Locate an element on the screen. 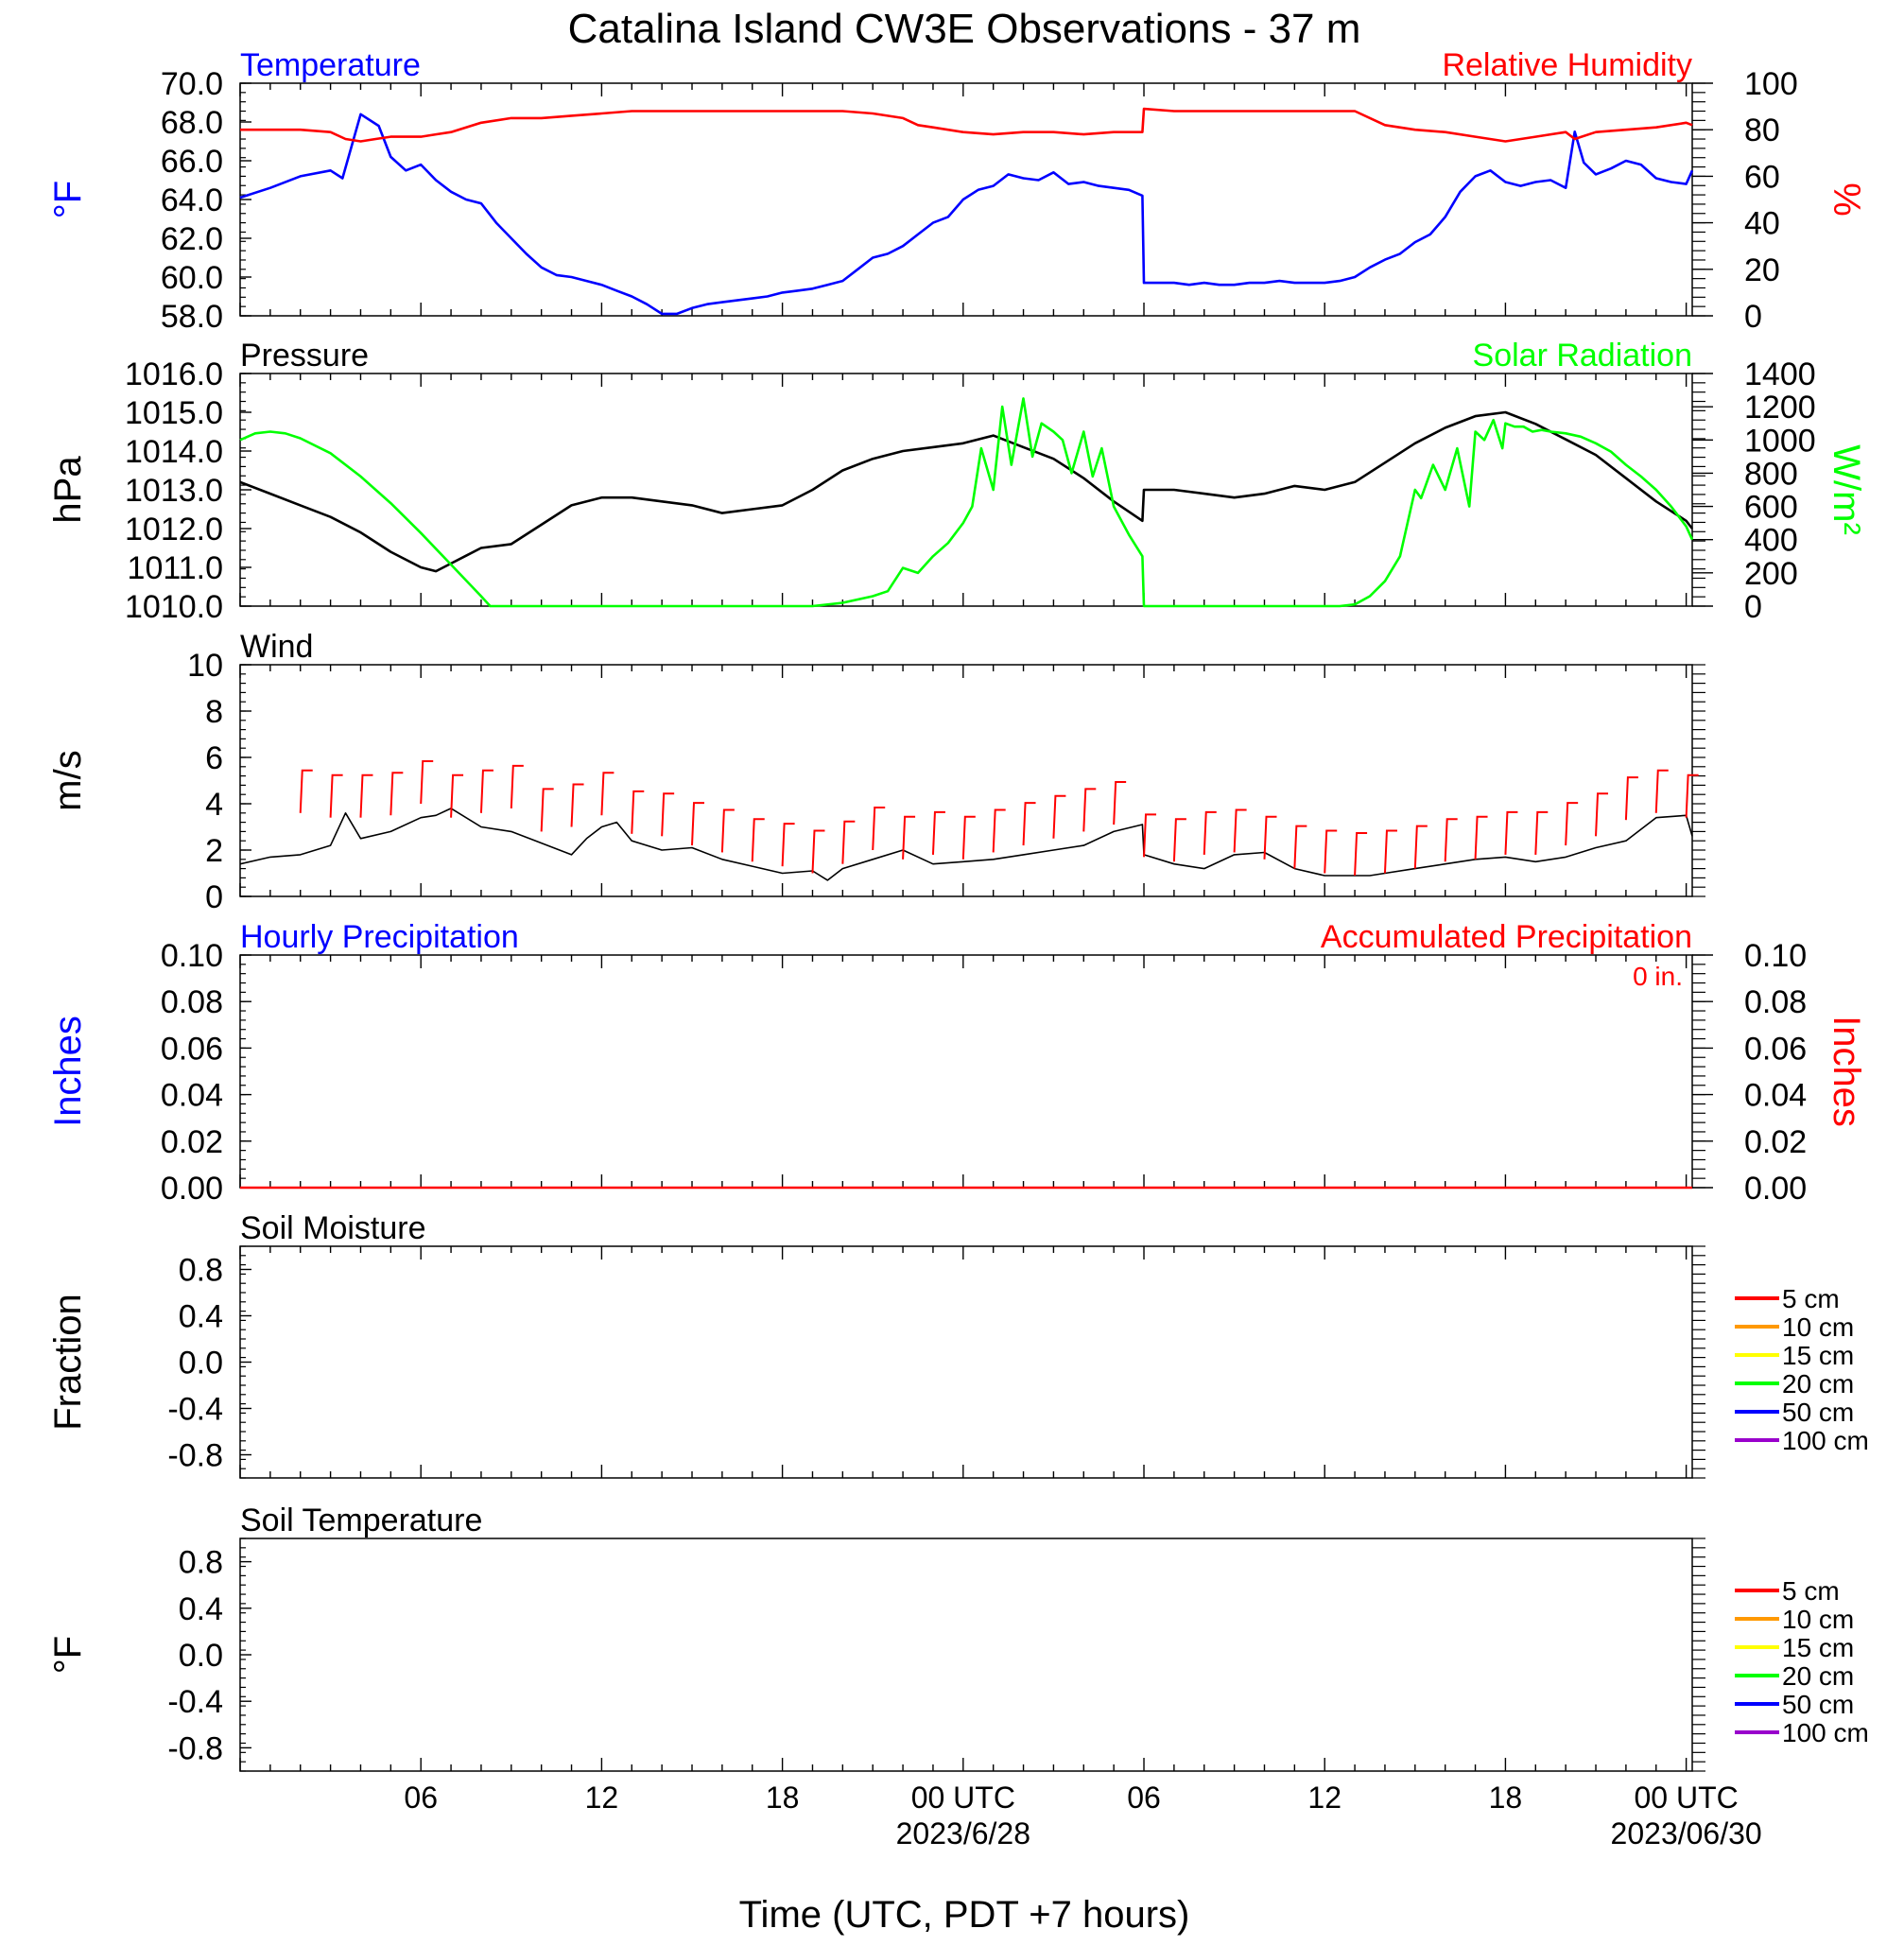  y-tick-label: 0.10 is located at coordinates (192, 956).